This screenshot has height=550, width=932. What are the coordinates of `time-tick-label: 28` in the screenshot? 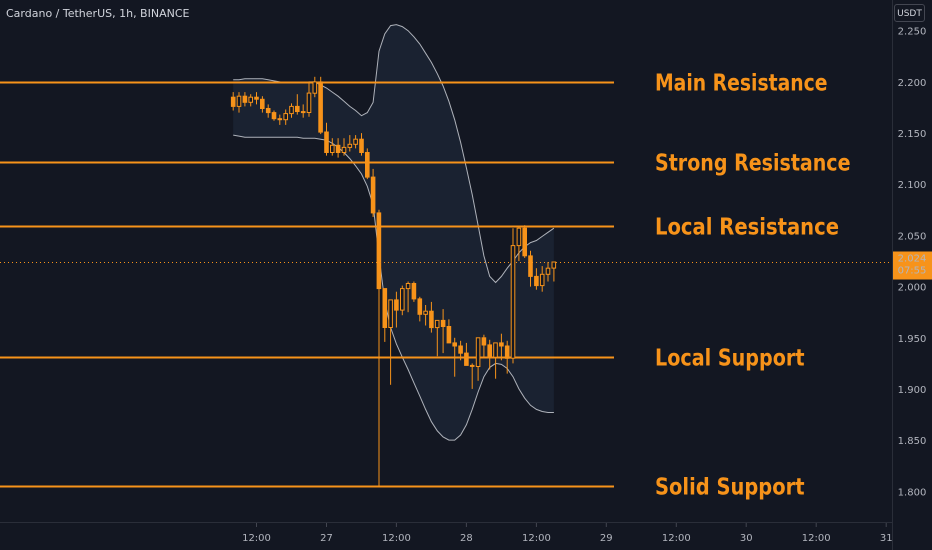 It's located at (466, 538).